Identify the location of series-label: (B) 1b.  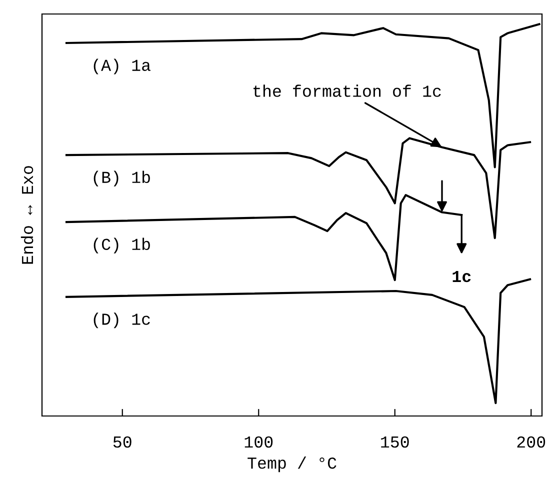
(122, 178).